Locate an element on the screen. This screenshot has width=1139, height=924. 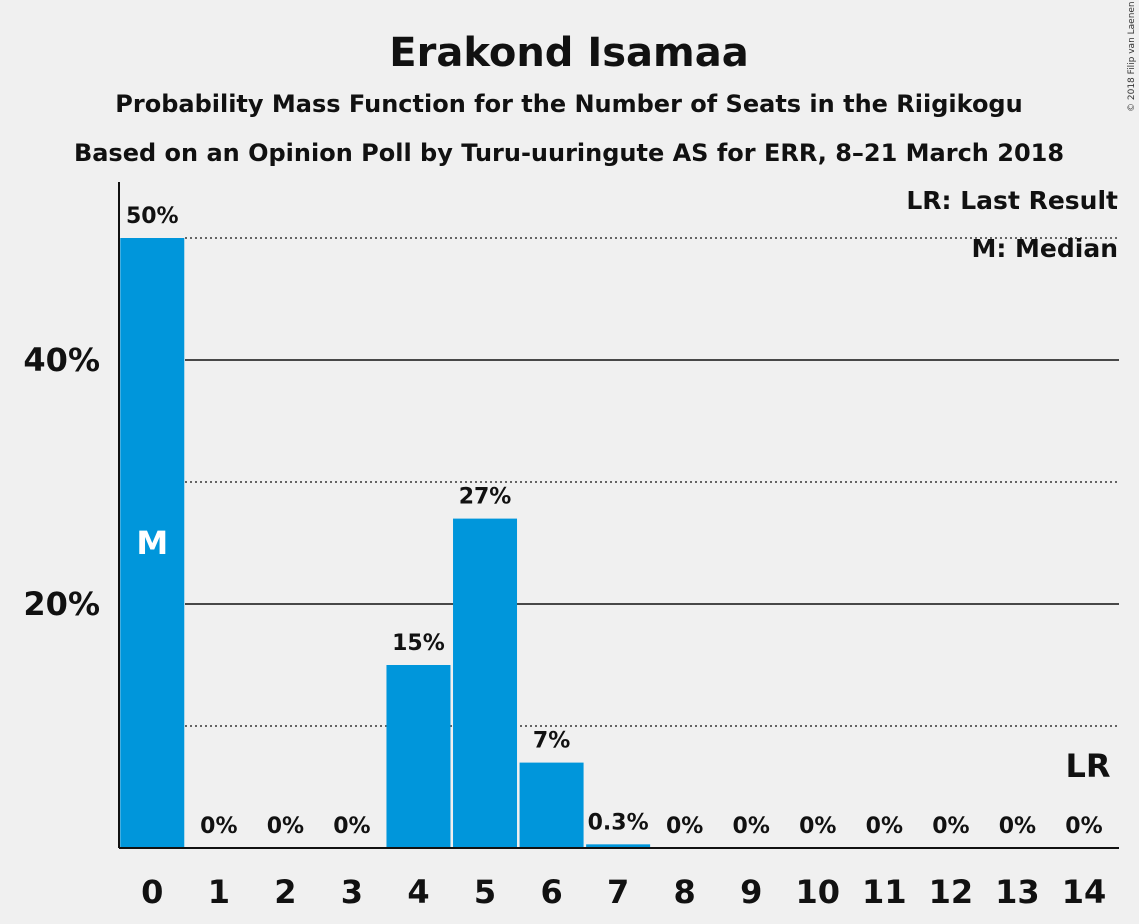
y-tick-labels: 20% 40% is located at coordinates (61, 482).